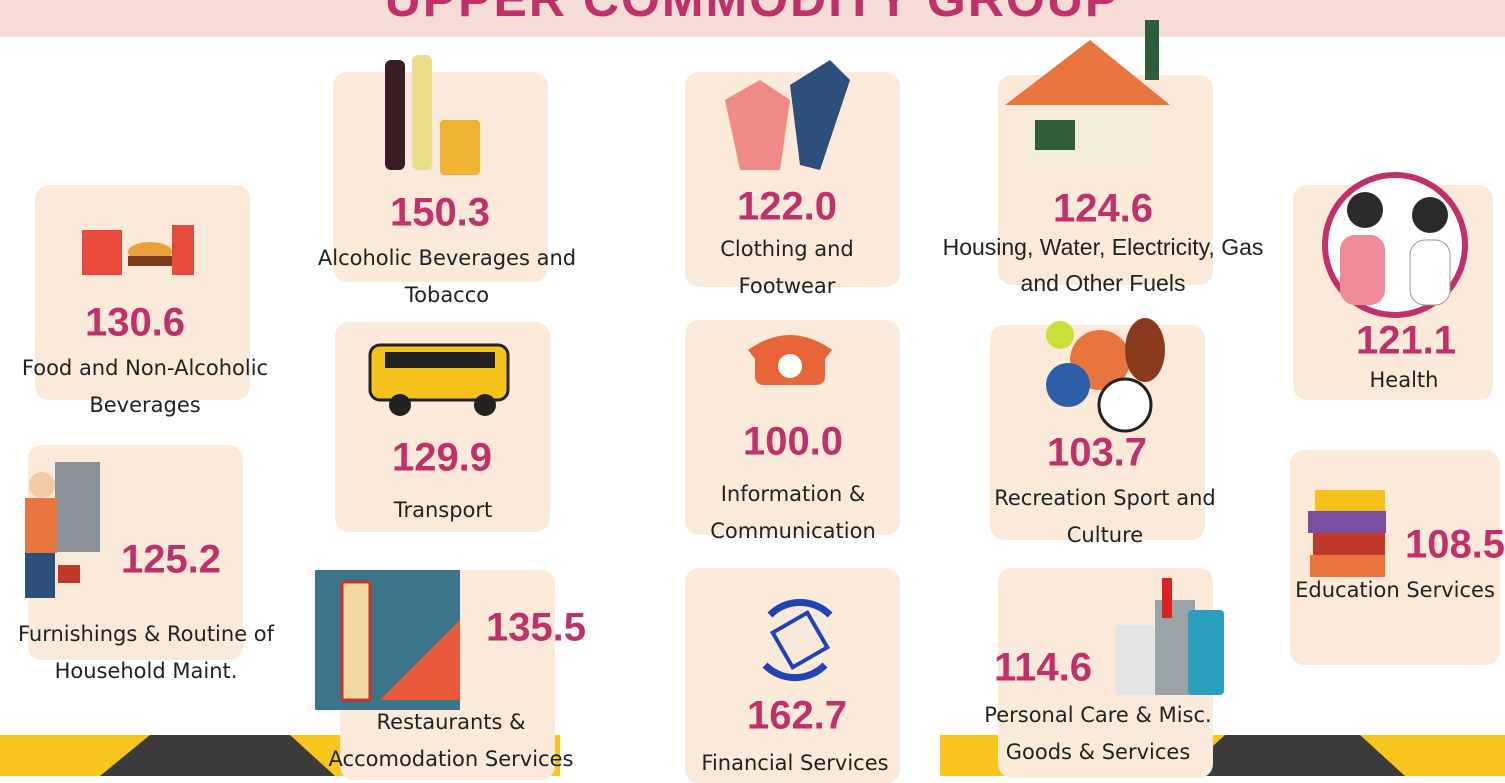 The image size is (1505, 783). I want to click on label: Information & Communication, so click(793, 512).